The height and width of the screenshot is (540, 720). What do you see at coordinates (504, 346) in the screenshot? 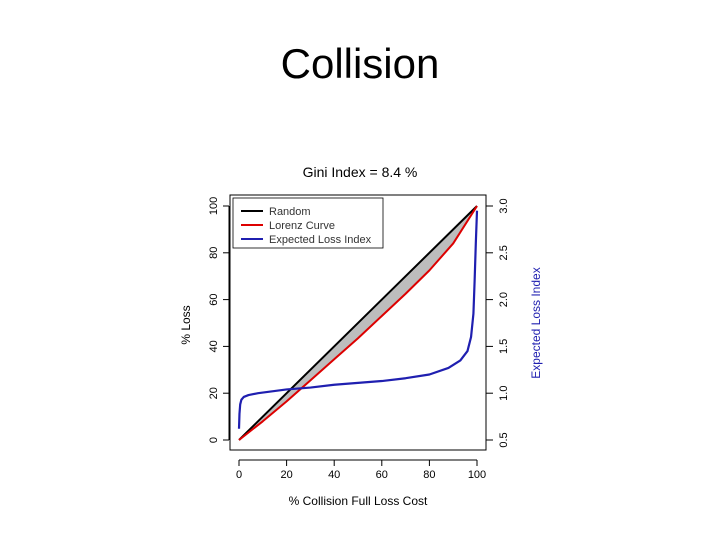
I see `y2-tick-label: 1.5` at bounding box center [504, 346].